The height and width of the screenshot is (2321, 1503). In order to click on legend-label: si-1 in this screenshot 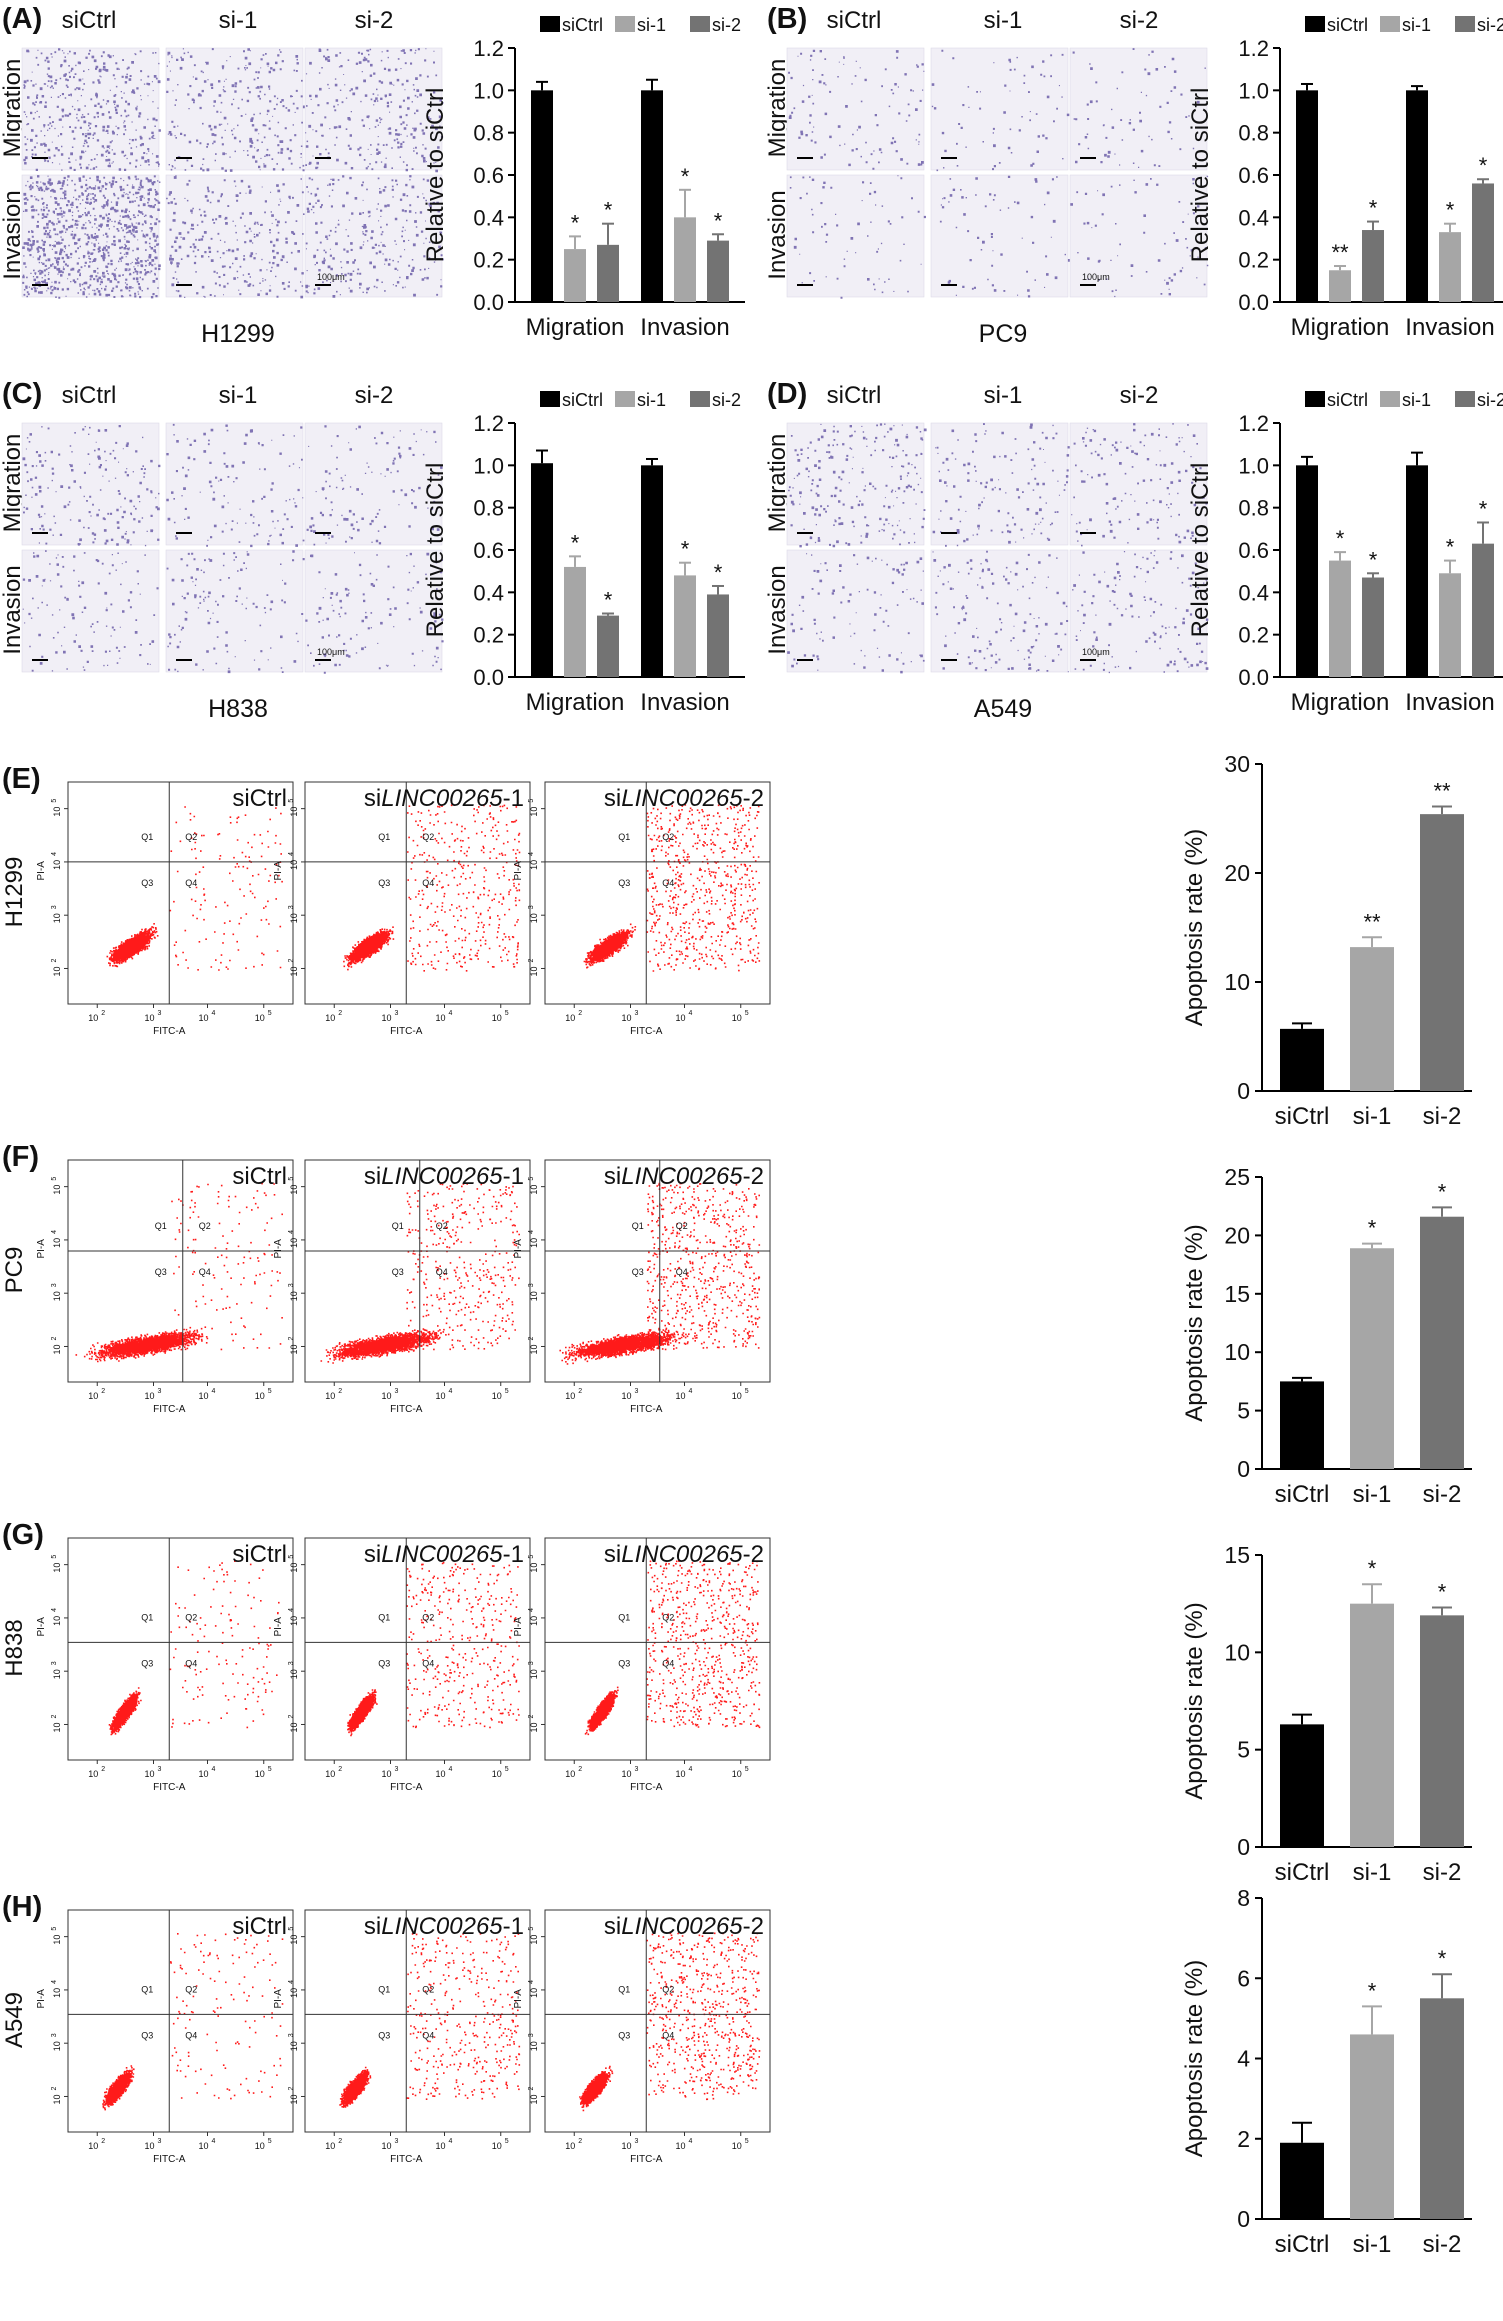, I will do `click(1416, 400)`.